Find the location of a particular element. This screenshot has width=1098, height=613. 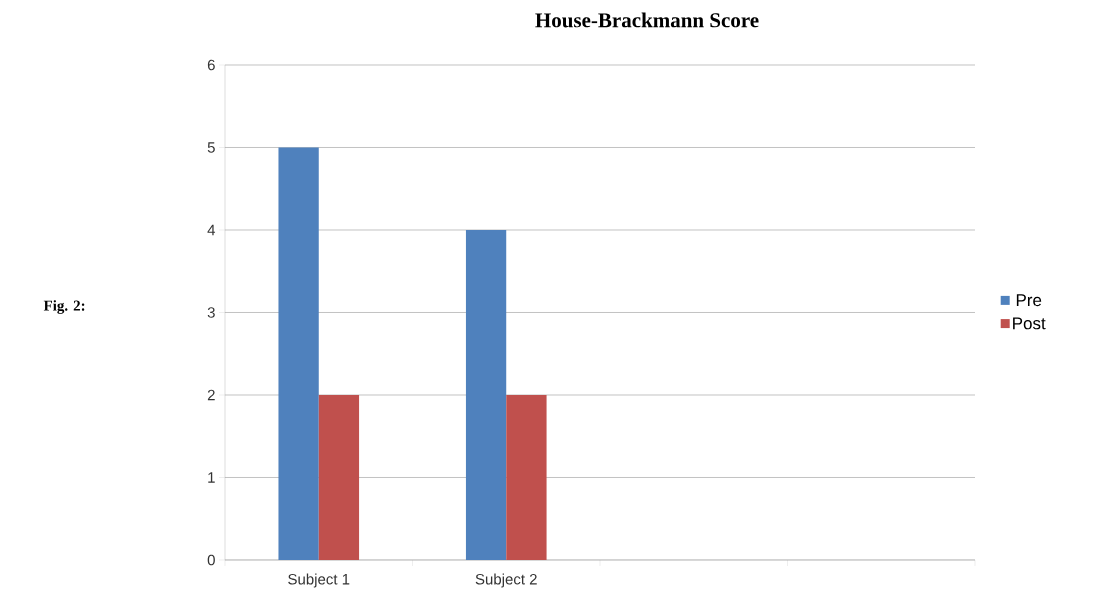

text: Fig. 2: is located at coordinates (64, 307).